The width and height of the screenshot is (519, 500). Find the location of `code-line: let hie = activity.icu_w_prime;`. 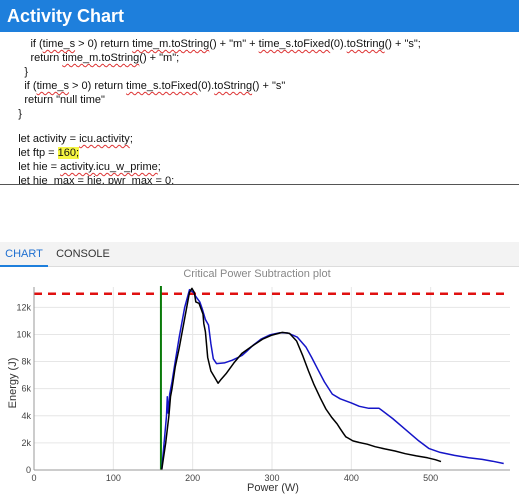

code-line: let hie = activity.icu_w_prime; is located at coordinates (83, 167).